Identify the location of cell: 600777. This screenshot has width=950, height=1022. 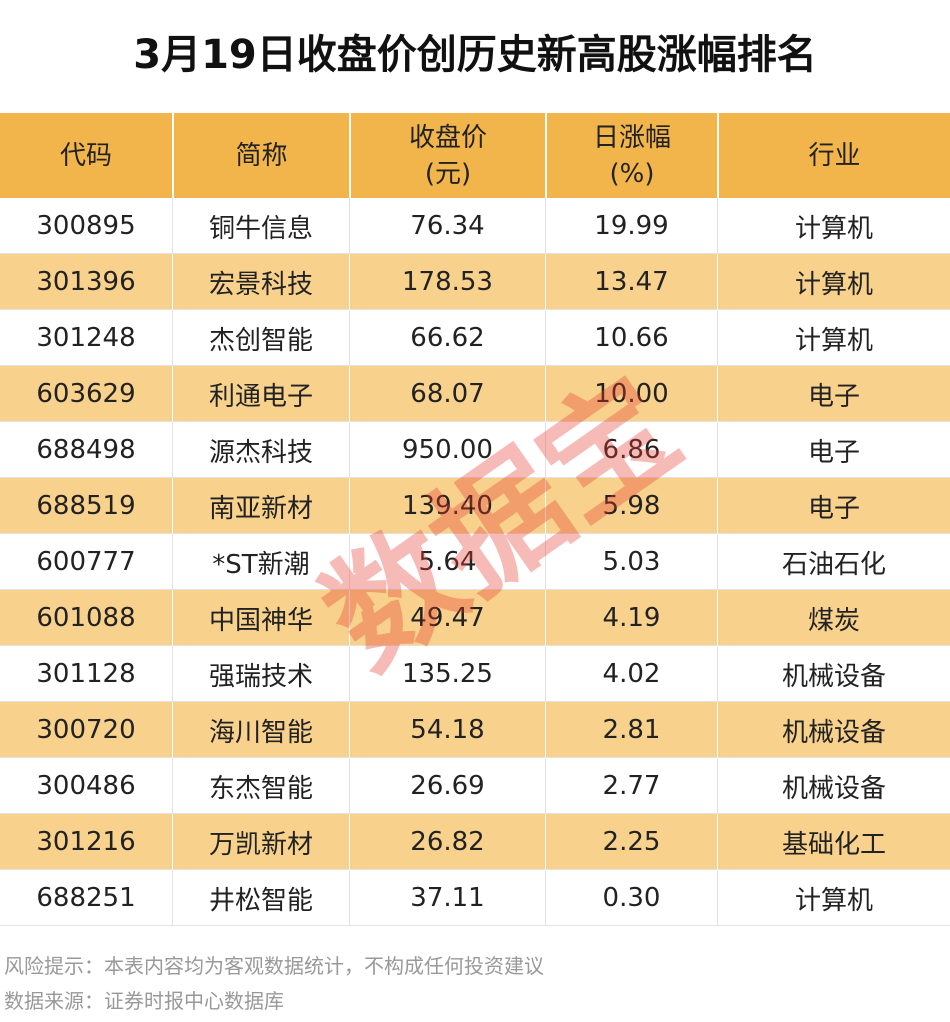
(86, 562).